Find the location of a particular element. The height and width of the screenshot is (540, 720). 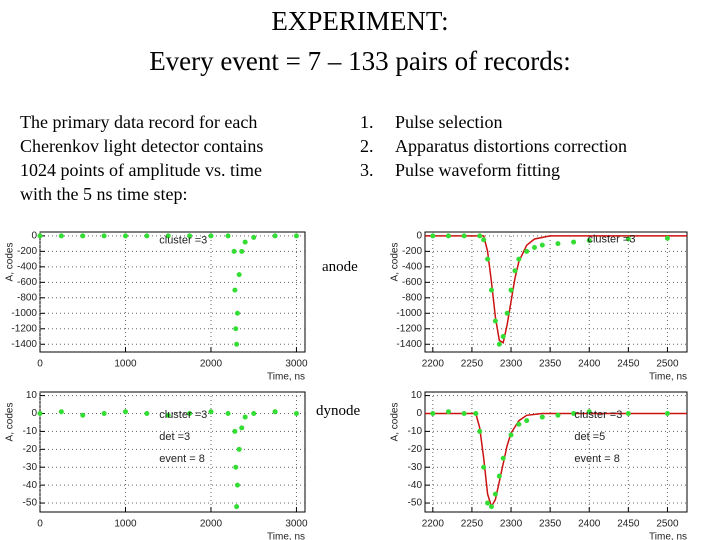

title-line: EXPERIMENT: is located at coordinates (359, 21).